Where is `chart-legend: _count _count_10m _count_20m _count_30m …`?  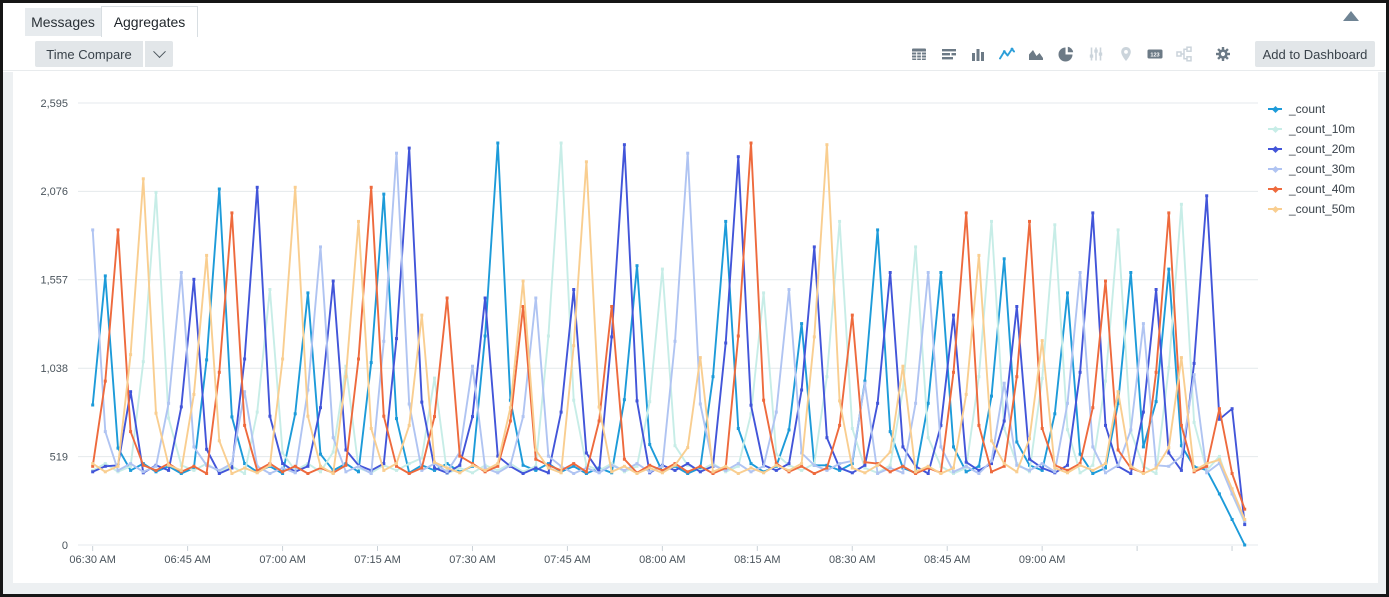 chart-legend: _count _count_10m _count_20m _count_30m … is located at coordinates (1311, 159).